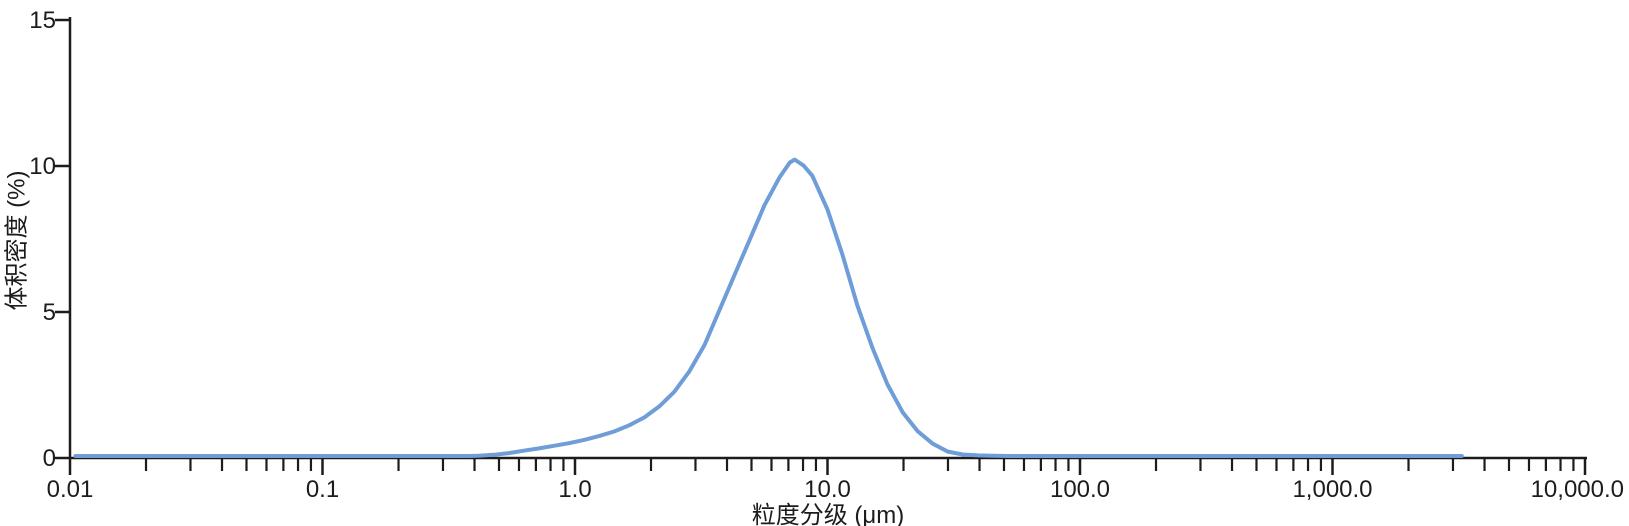 This screenshot has height=526, width=1629. What do you see at coordinates (574, 489) in the screenshot?
I see `x-tick-label: 1.0` at bounding box center [574, 489].